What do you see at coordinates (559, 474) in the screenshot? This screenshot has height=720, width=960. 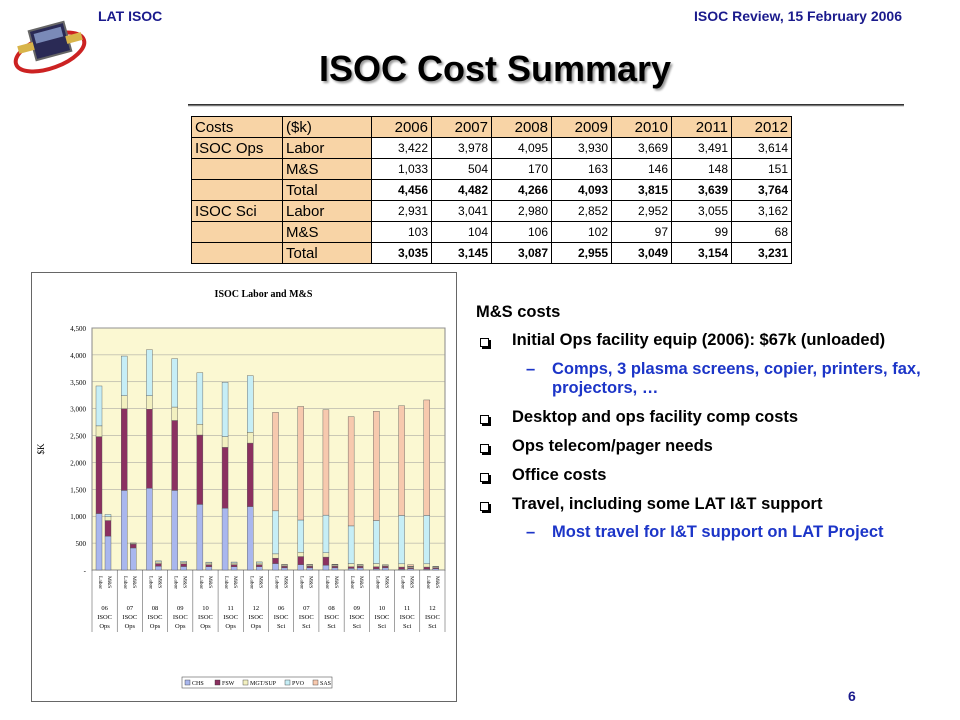 I see `bullet-text: Office costs` at bounding box center [559, 474].